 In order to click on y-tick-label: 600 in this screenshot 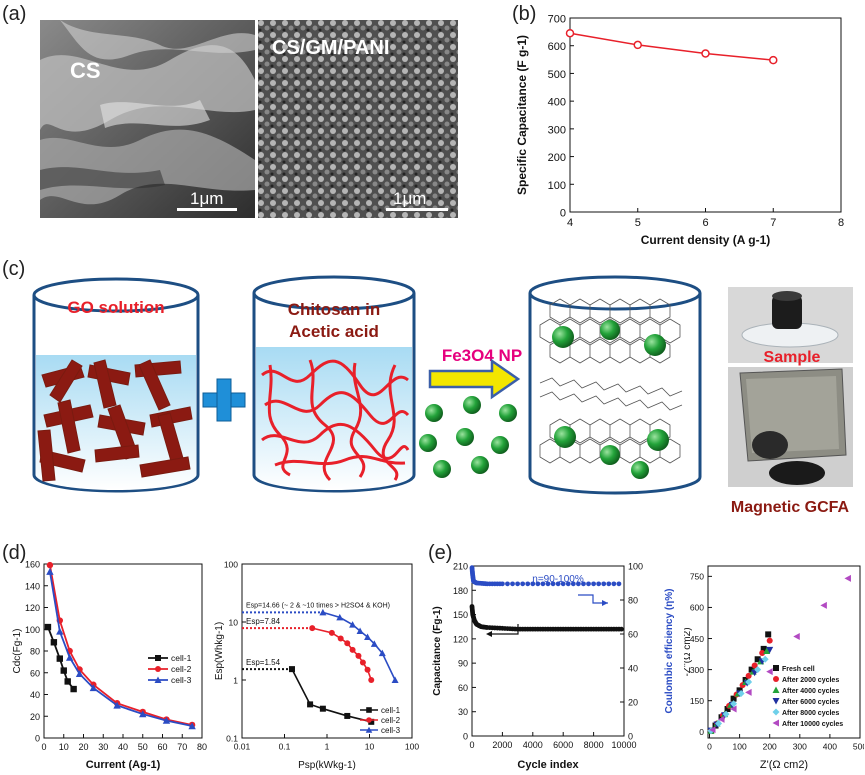, I will do `click(697, 608)`.